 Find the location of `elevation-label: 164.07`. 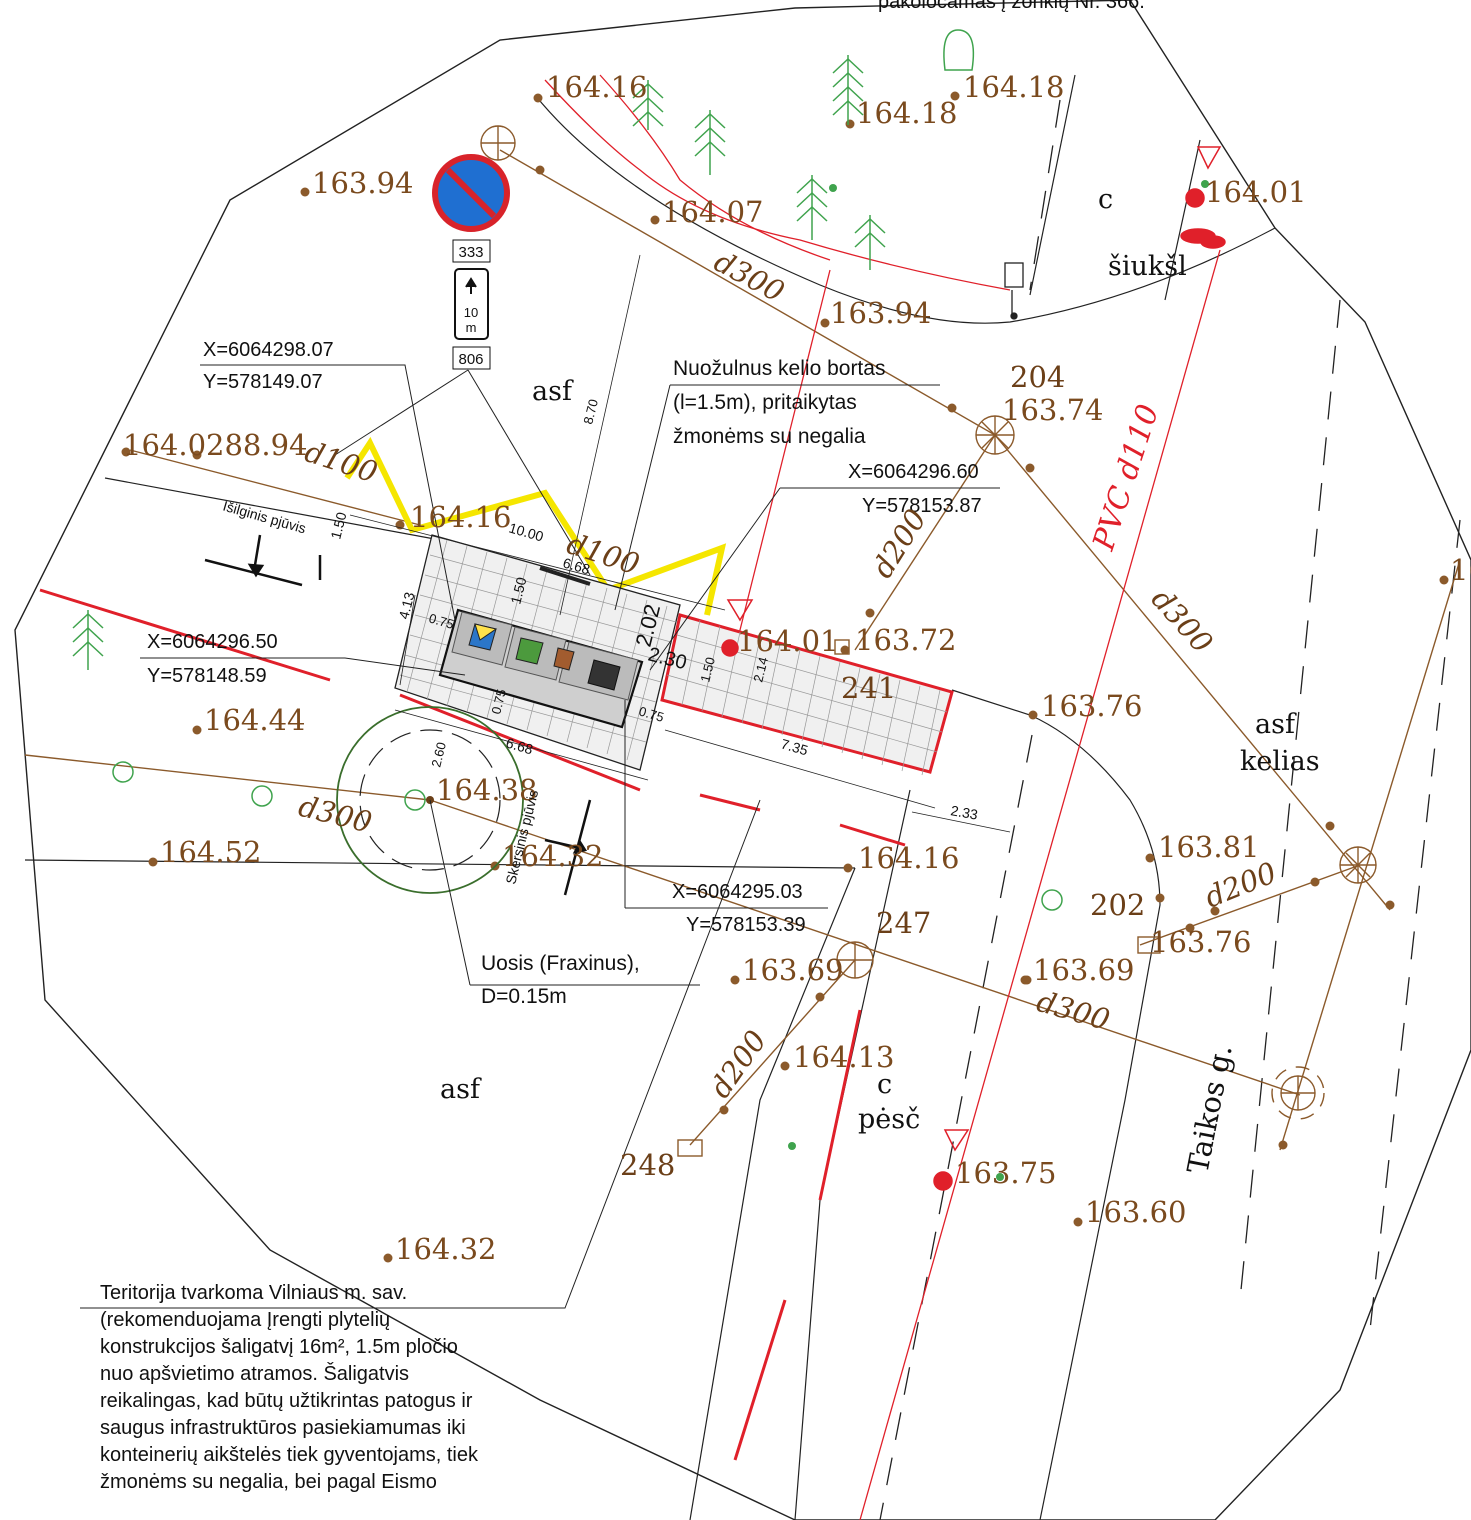

elevation-label: 164.07 is located at coordinates (712, 212).